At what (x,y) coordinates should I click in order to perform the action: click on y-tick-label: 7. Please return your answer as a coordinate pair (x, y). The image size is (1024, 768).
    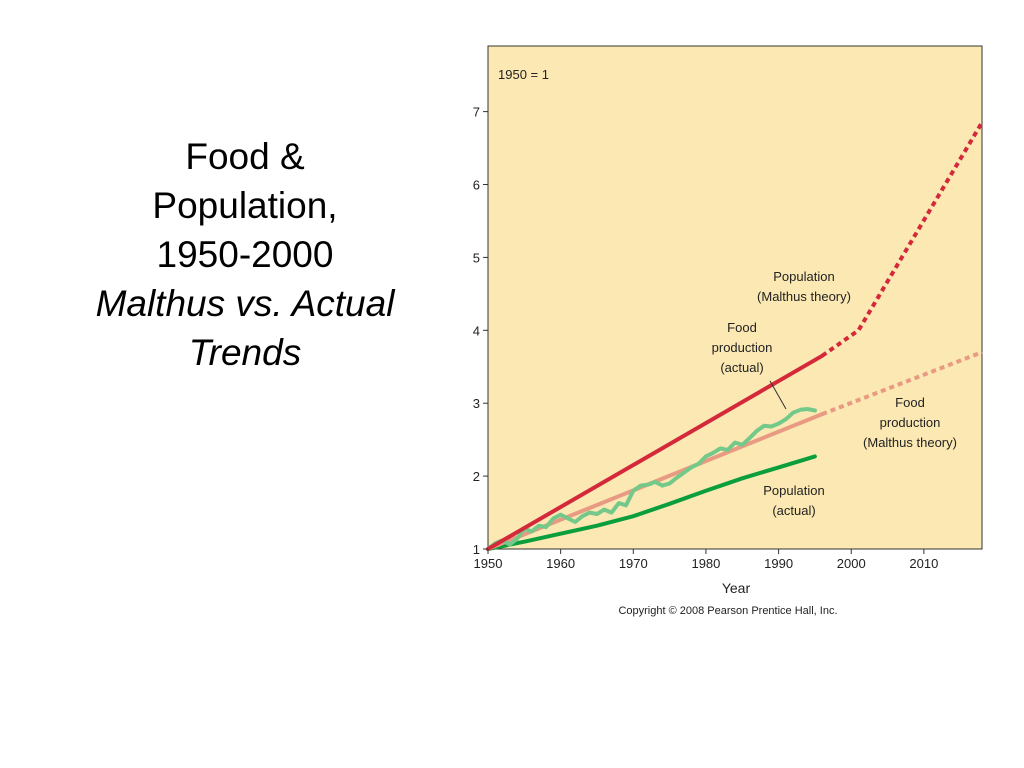
    Looking at the image, I should click on (476, 112).